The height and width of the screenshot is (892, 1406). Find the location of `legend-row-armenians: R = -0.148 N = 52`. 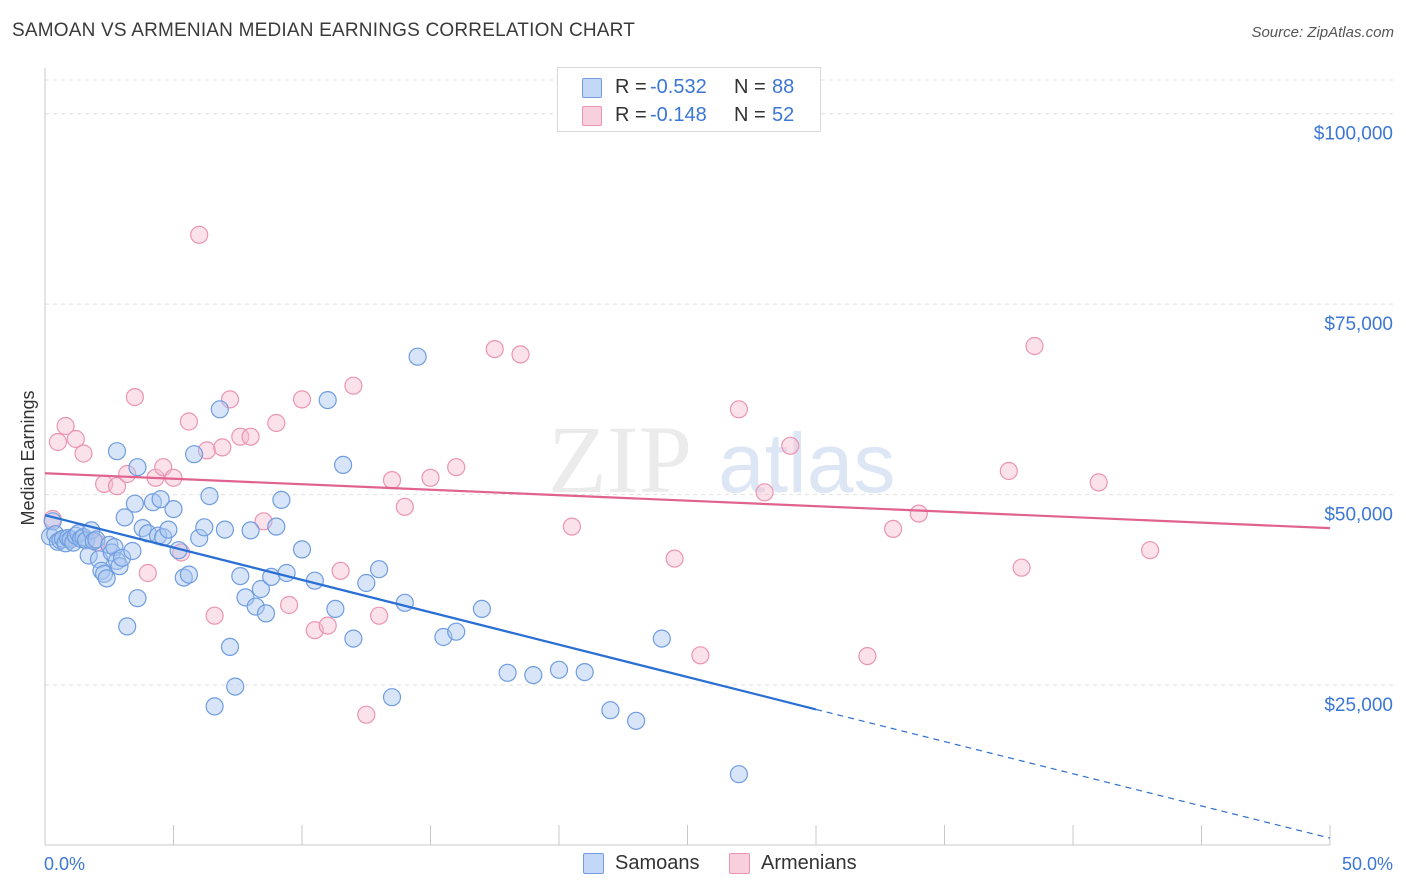

legend-row-armenians: R = -0.148 N = 52 is located at coordinates (689, 116).